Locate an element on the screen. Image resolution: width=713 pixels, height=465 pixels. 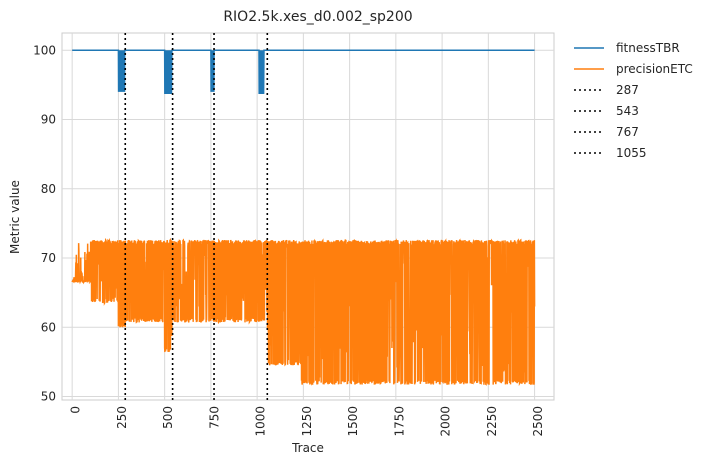
legend-label: precisionETC is located at coordinates (654, 69).